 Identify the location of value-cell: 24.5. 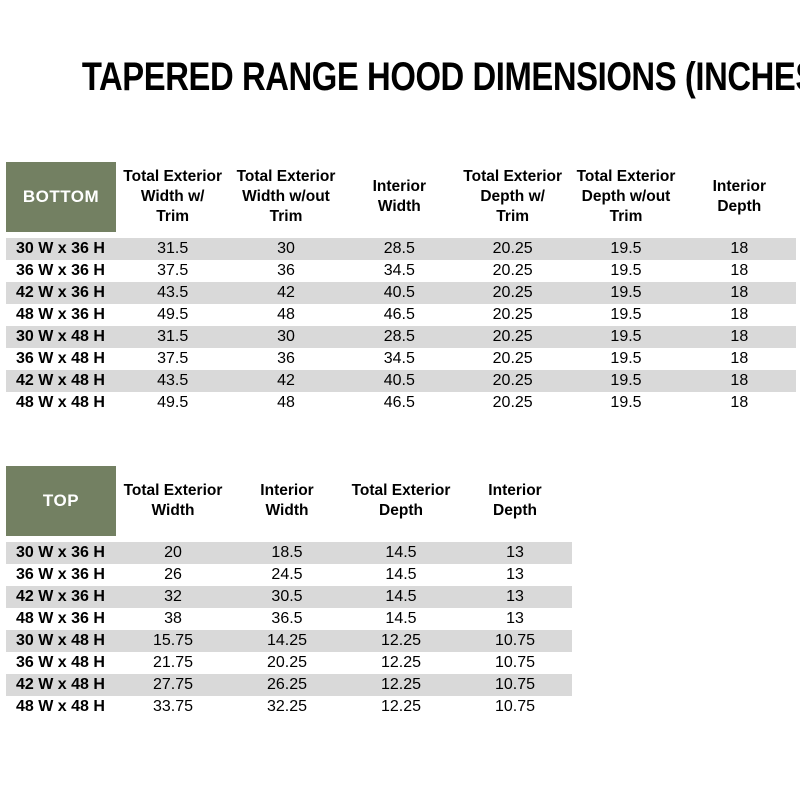
(287, 574).